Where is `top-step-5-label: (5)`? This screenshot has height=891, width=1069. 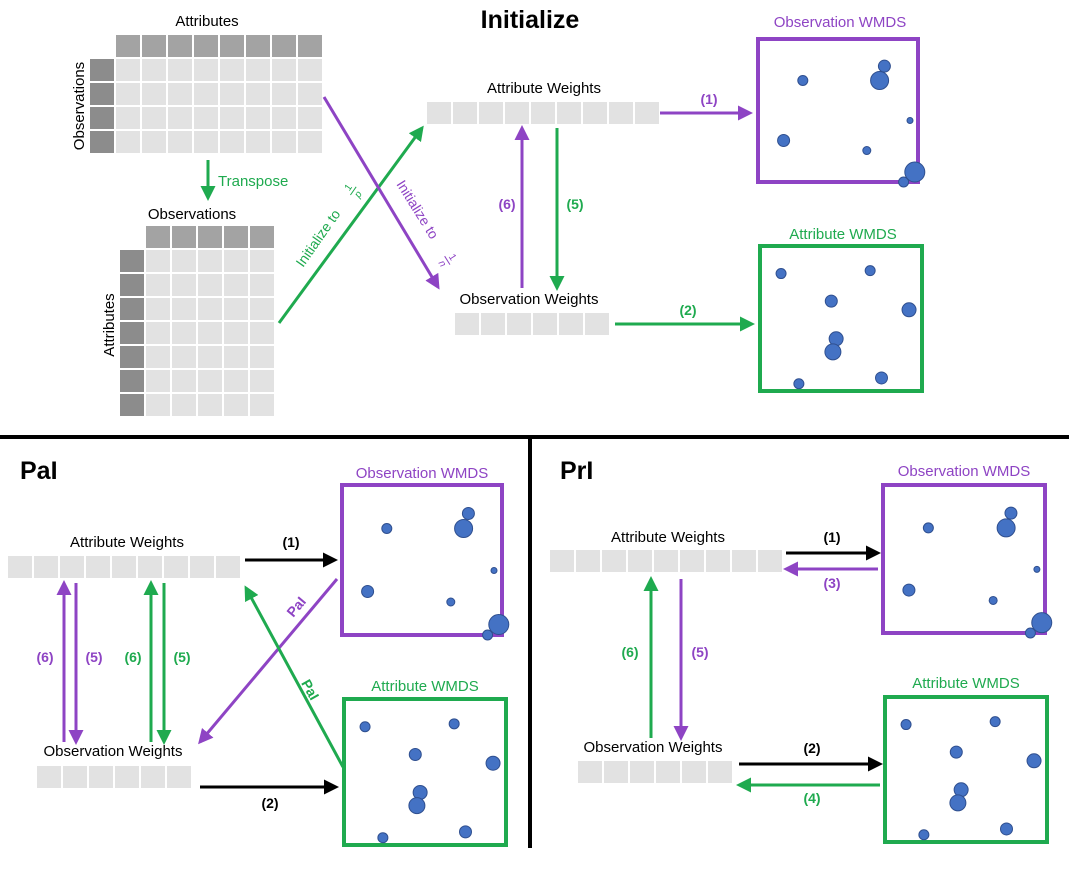
top-step-5-label: (5) is located at coordinates (574, 204).